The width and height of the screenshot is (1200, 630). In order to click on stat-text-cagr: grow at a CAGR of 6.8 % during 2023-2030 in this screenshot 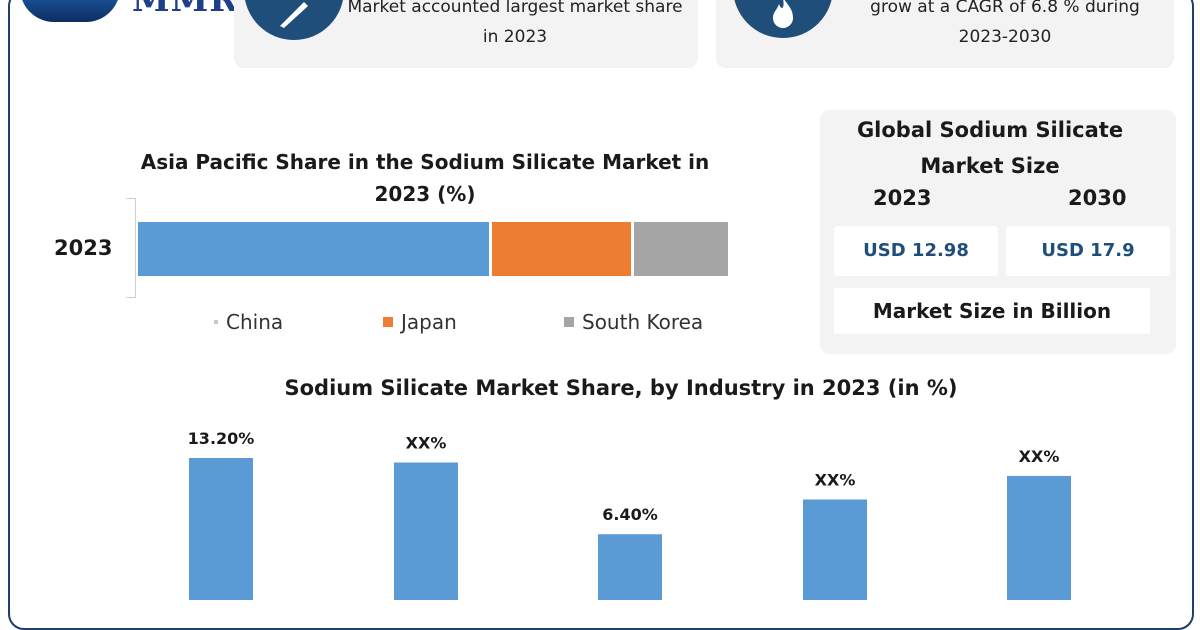, I will do `click(1005, 23)`.